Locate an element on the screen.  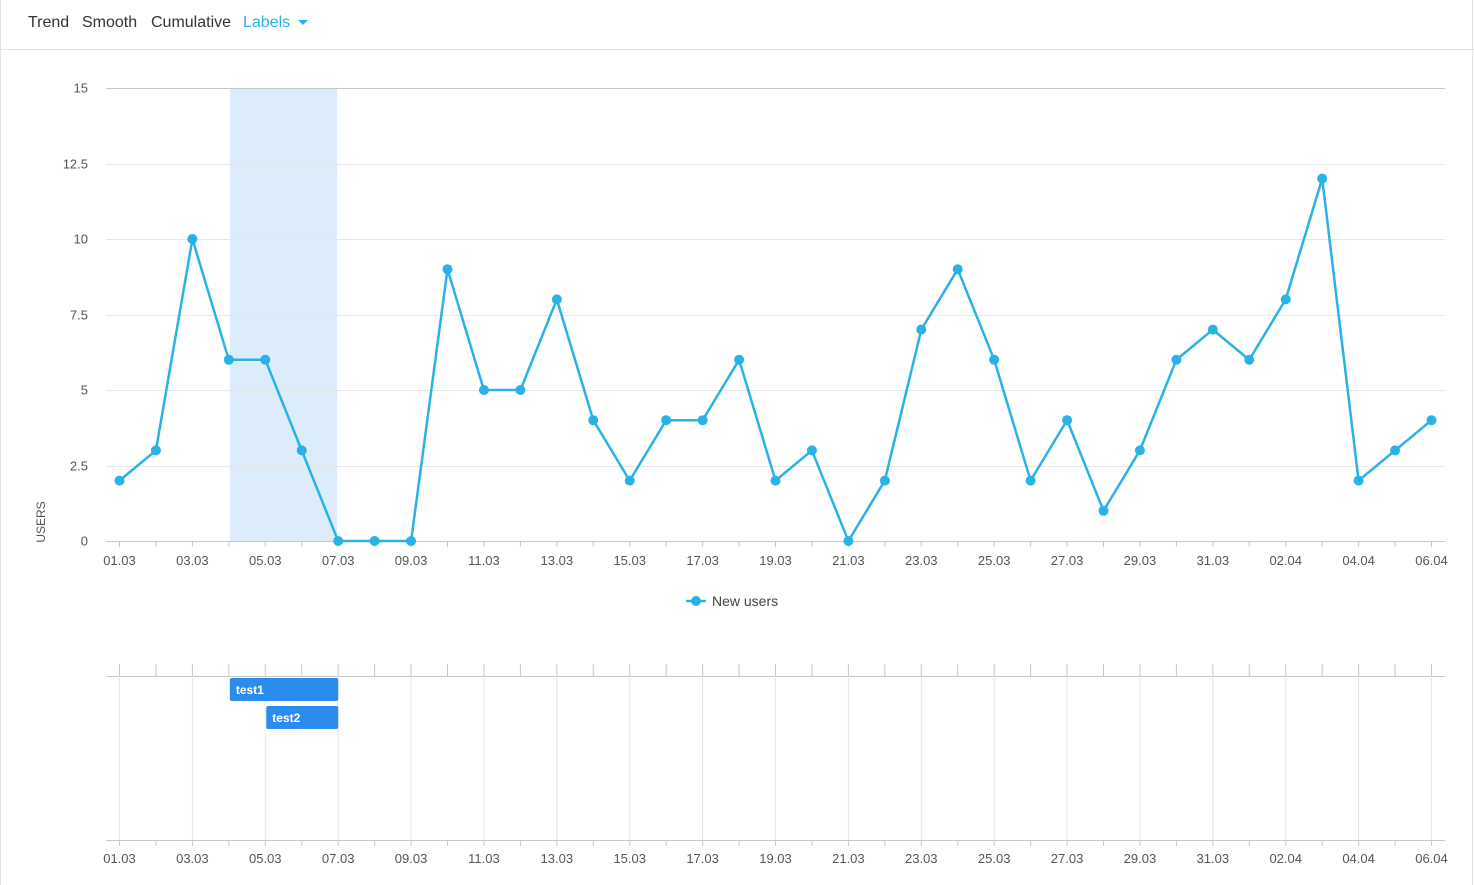
x-tick-label: 06.04 is located at coordinates (1431, 560).